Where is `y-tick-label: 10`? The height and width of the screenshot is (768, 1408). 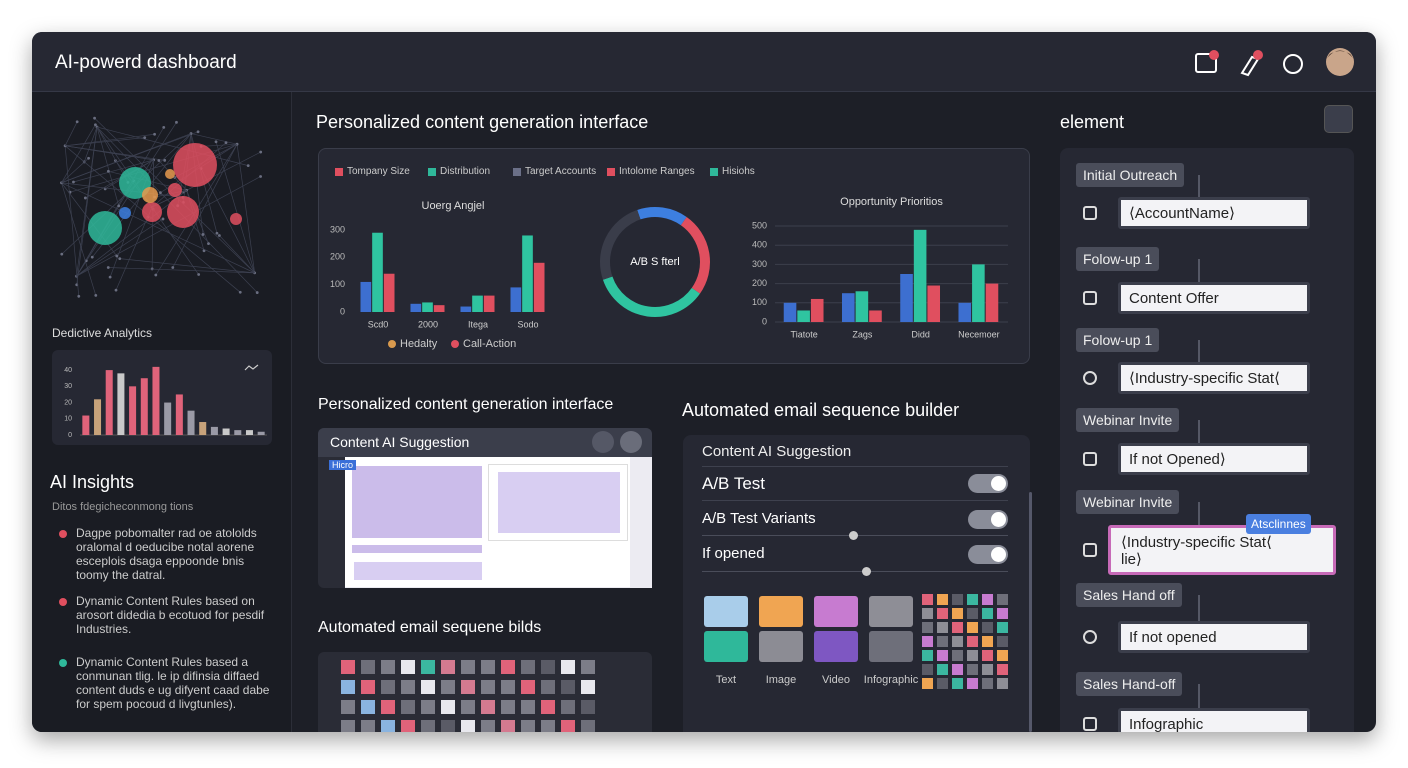 y-tick-label: 10 is located at coordinates (68, 419).